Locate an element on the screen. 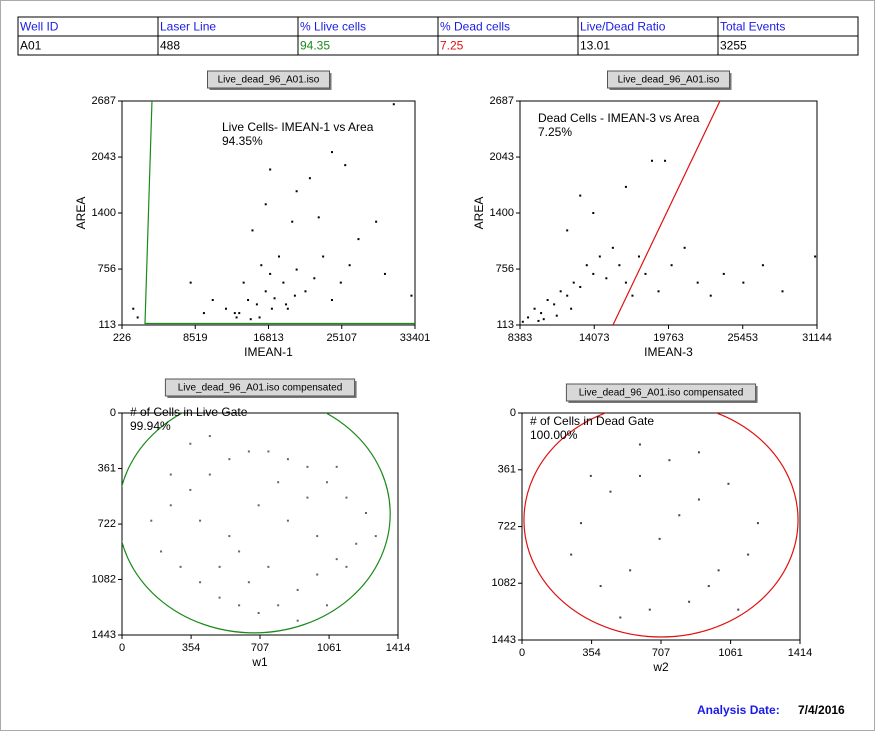  x-tick-label: 707 is located at coordinates (260, 648).